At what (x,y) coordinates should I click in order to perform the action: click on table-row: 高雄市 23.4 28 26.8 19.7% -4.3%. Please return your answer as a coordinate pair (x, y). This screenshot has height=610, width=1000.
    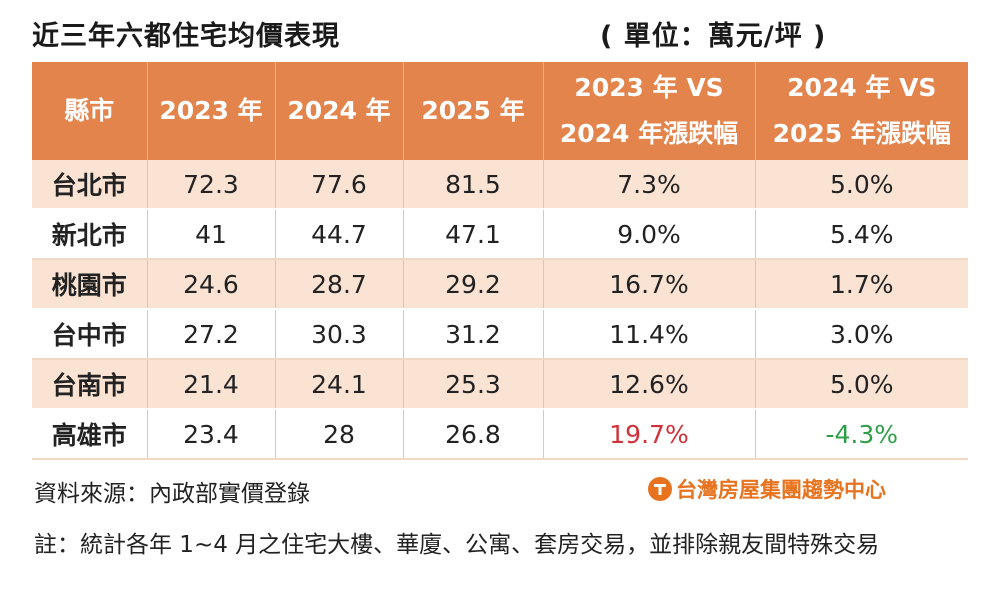
    Looking at the image, I should click on (500, 434).